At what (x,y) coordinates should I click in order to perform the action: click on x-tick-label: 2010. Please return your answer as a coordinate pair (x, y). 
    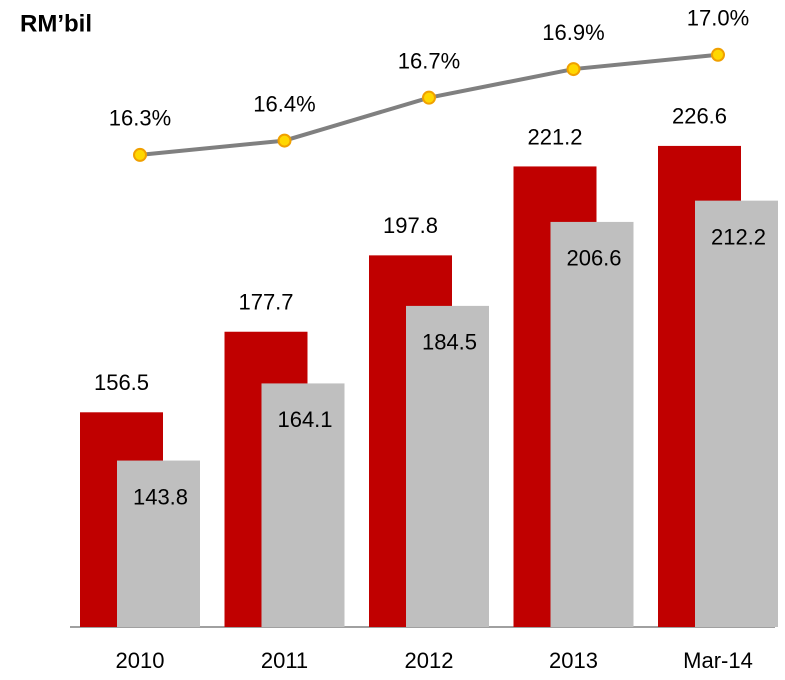
    Looking at the image, I should click on (140, 660).